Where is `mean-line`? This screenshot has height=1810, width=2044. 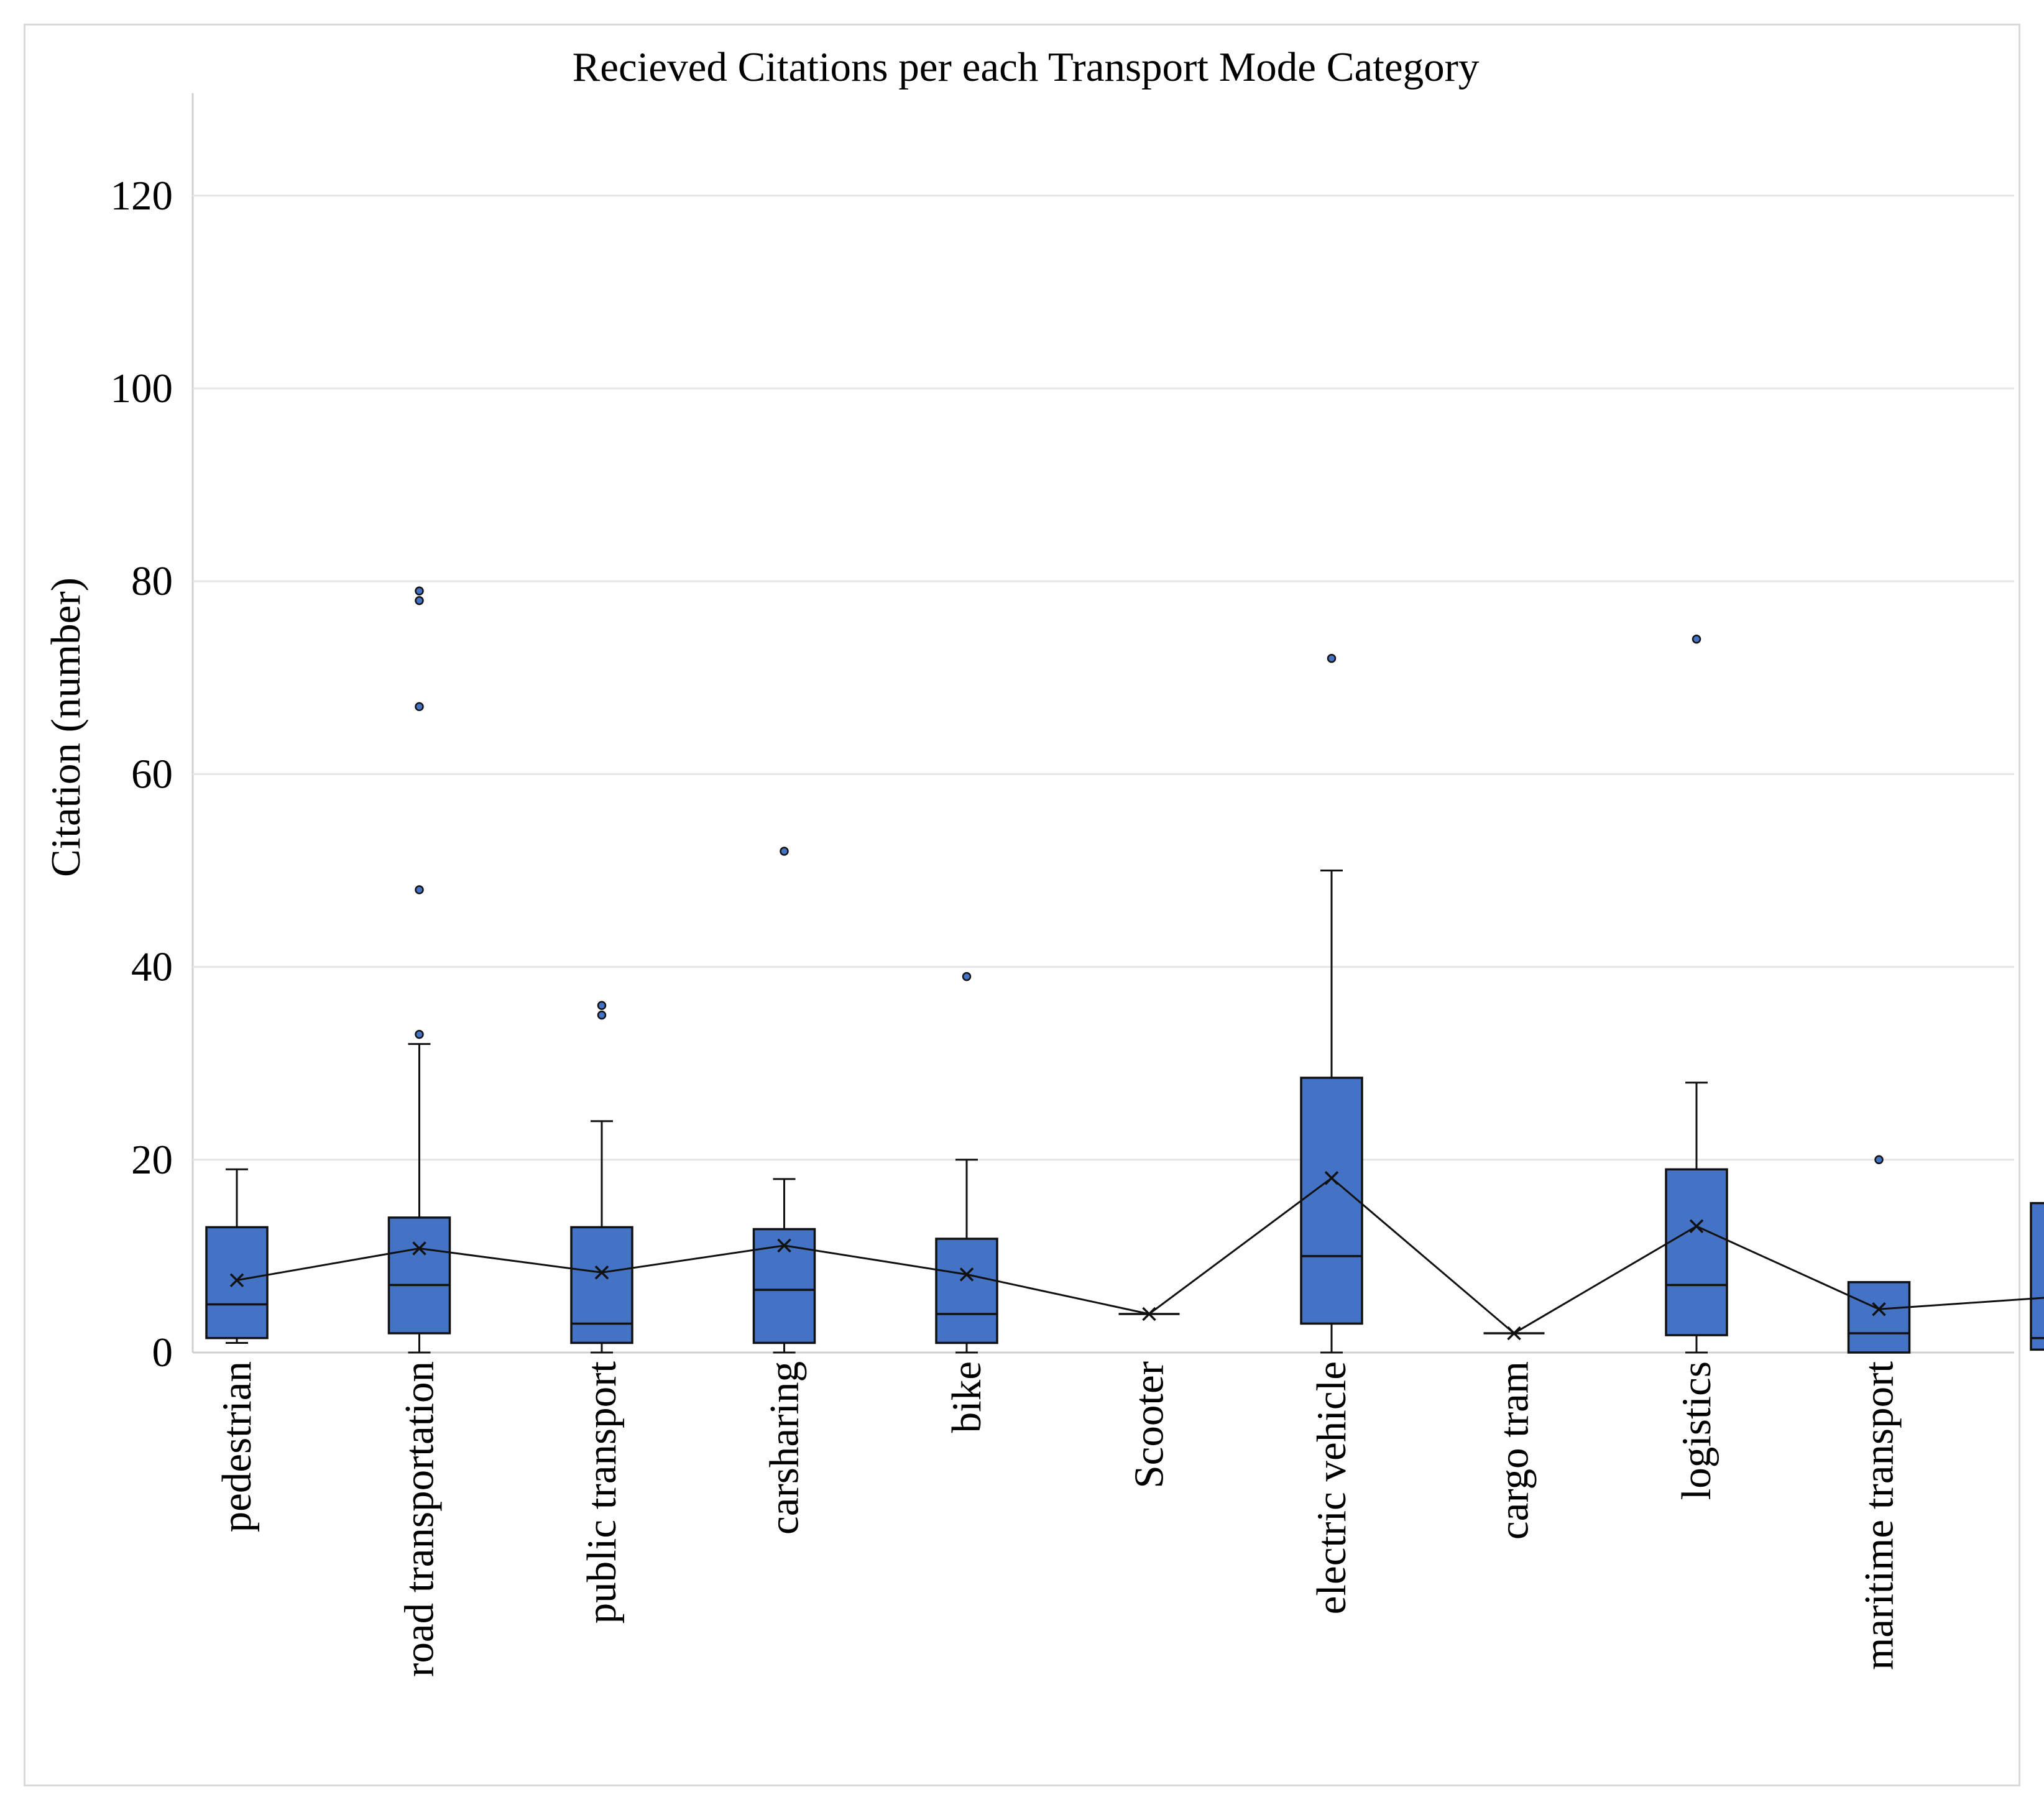 mean-line is located at coordinates (1140, 1256).